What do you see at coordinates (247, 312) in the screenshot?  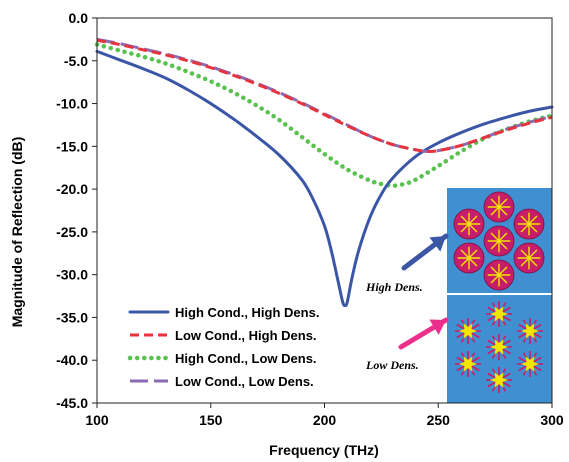 I see `legend-label: High Cond., High Dens.` at bounding box center [247, 312].